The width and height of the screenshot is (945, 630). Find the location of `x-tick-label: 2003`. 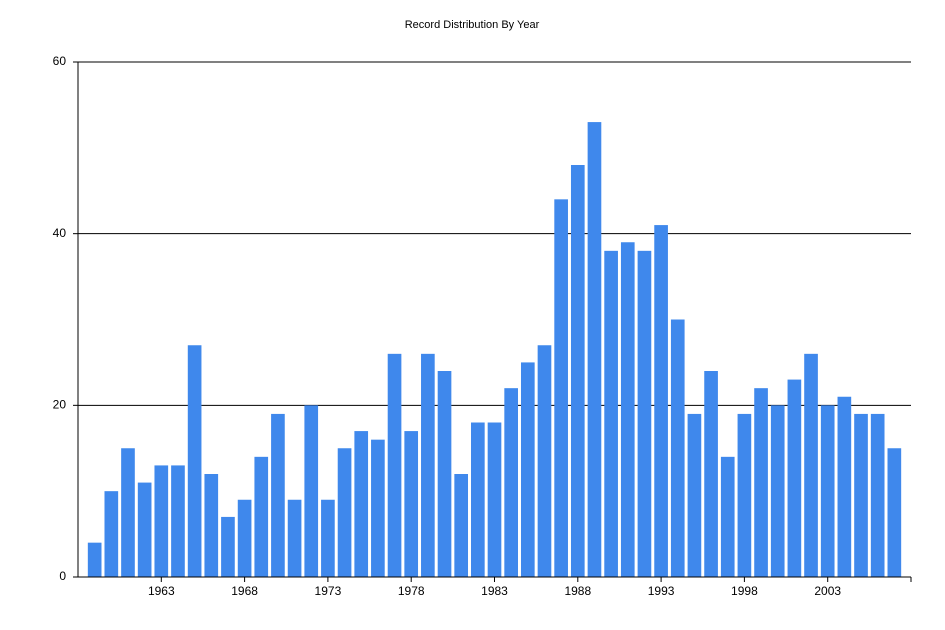

x-tick-label: 2003 is located at coordinates (827, 591).